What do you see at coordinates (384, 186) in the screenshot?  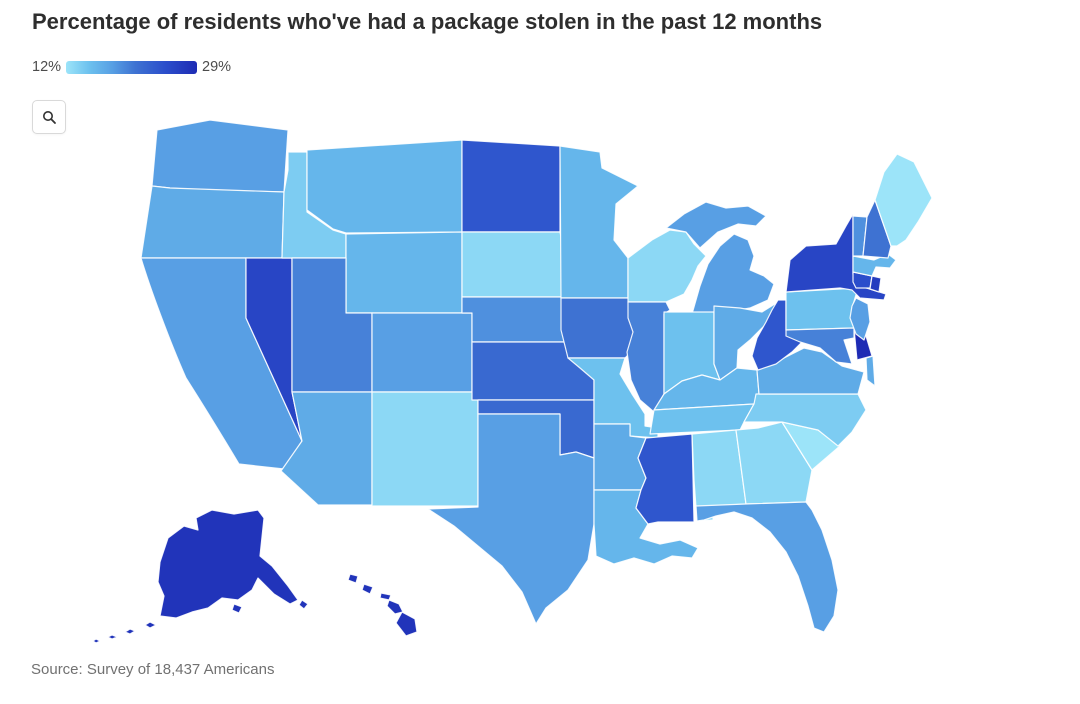 I see `state-montana` at bounding box center [384, 186].